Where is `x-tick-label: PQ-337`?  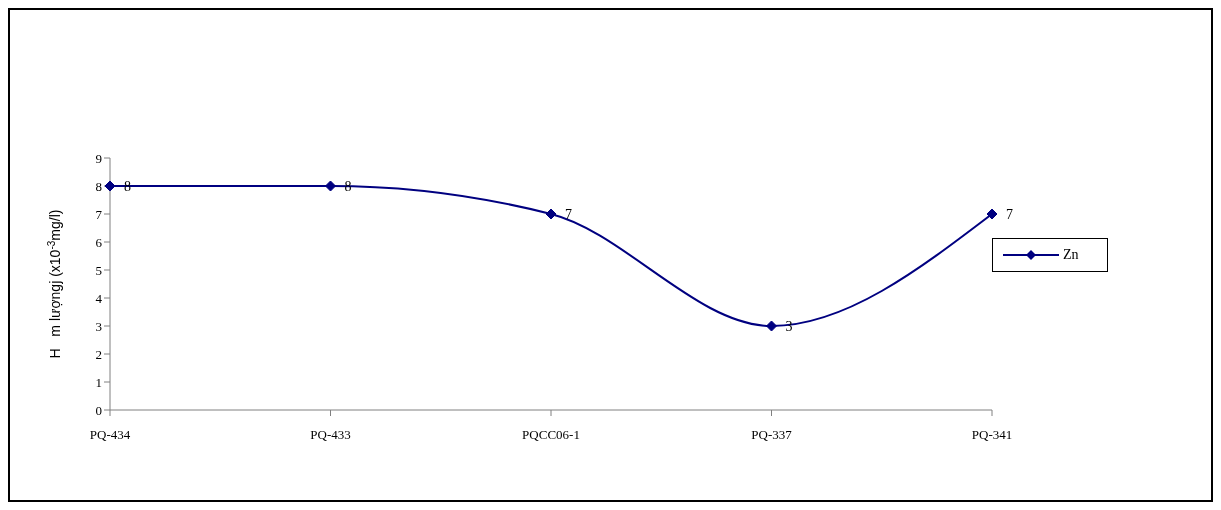 x-tick-label: PQ-337 is located at coordinates (772, 435).